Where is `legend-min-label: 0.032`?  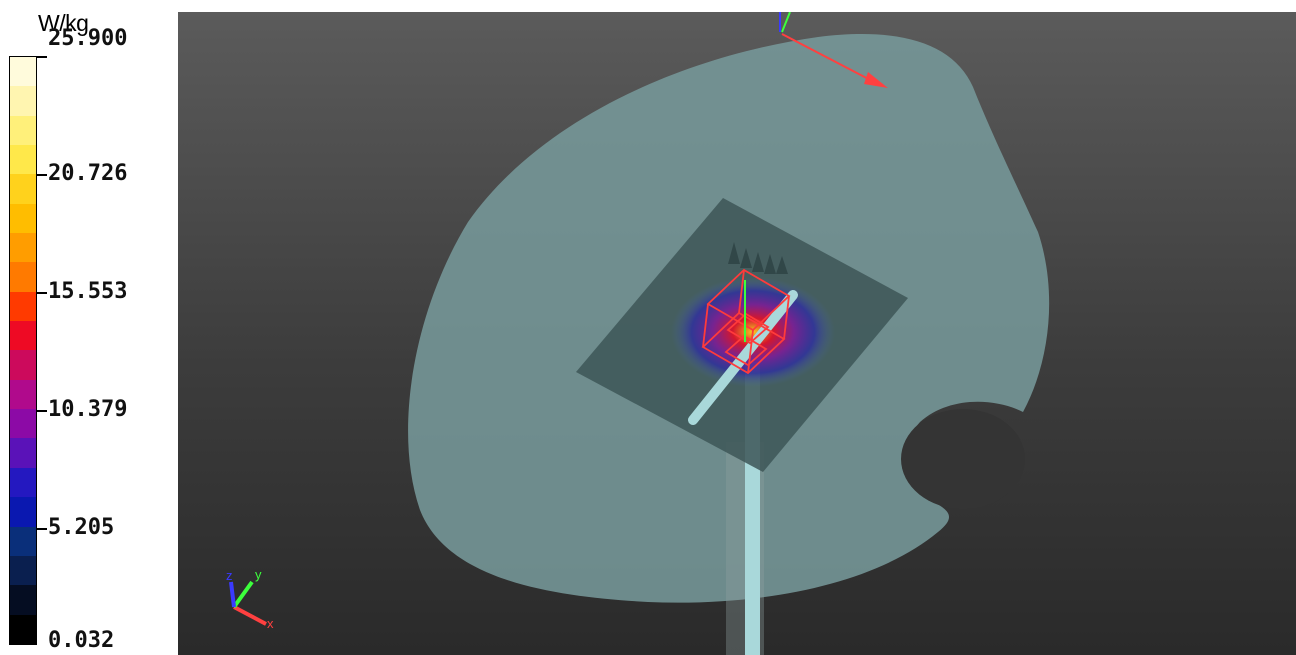
legend-min-label: 0.032 is located at coordinates (81, 640).